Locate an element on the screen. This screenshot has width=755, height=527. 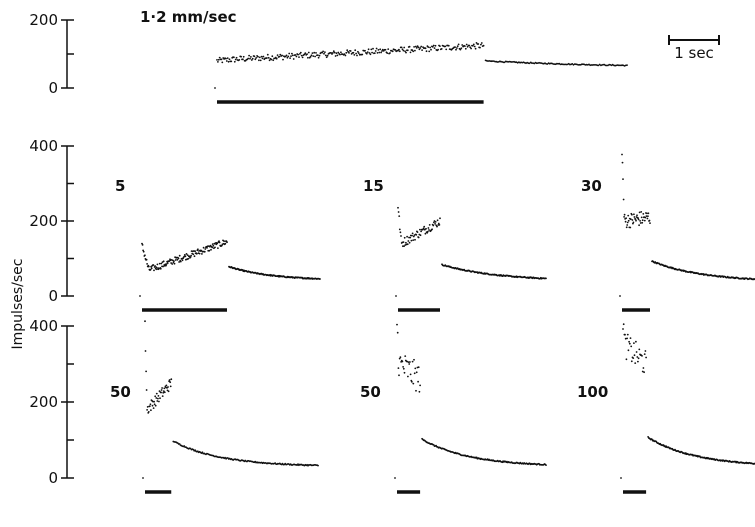
panel-label: 1·2 mm/sec is located at coordinates (188, 17).